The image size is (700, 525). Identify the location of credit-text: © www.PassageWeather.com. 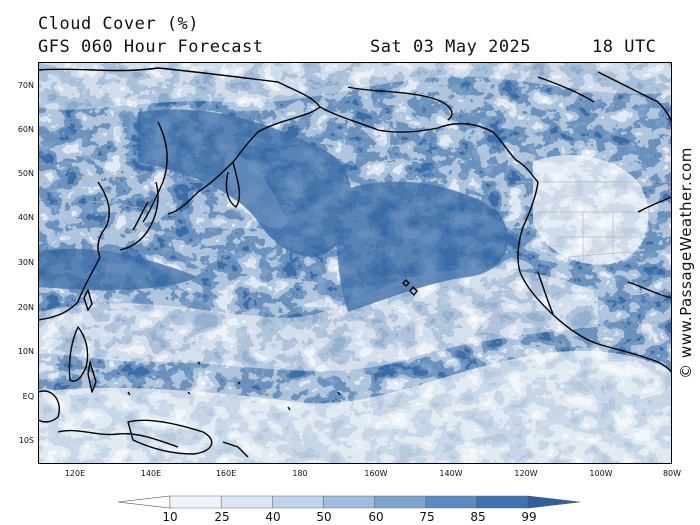
(686, 263).